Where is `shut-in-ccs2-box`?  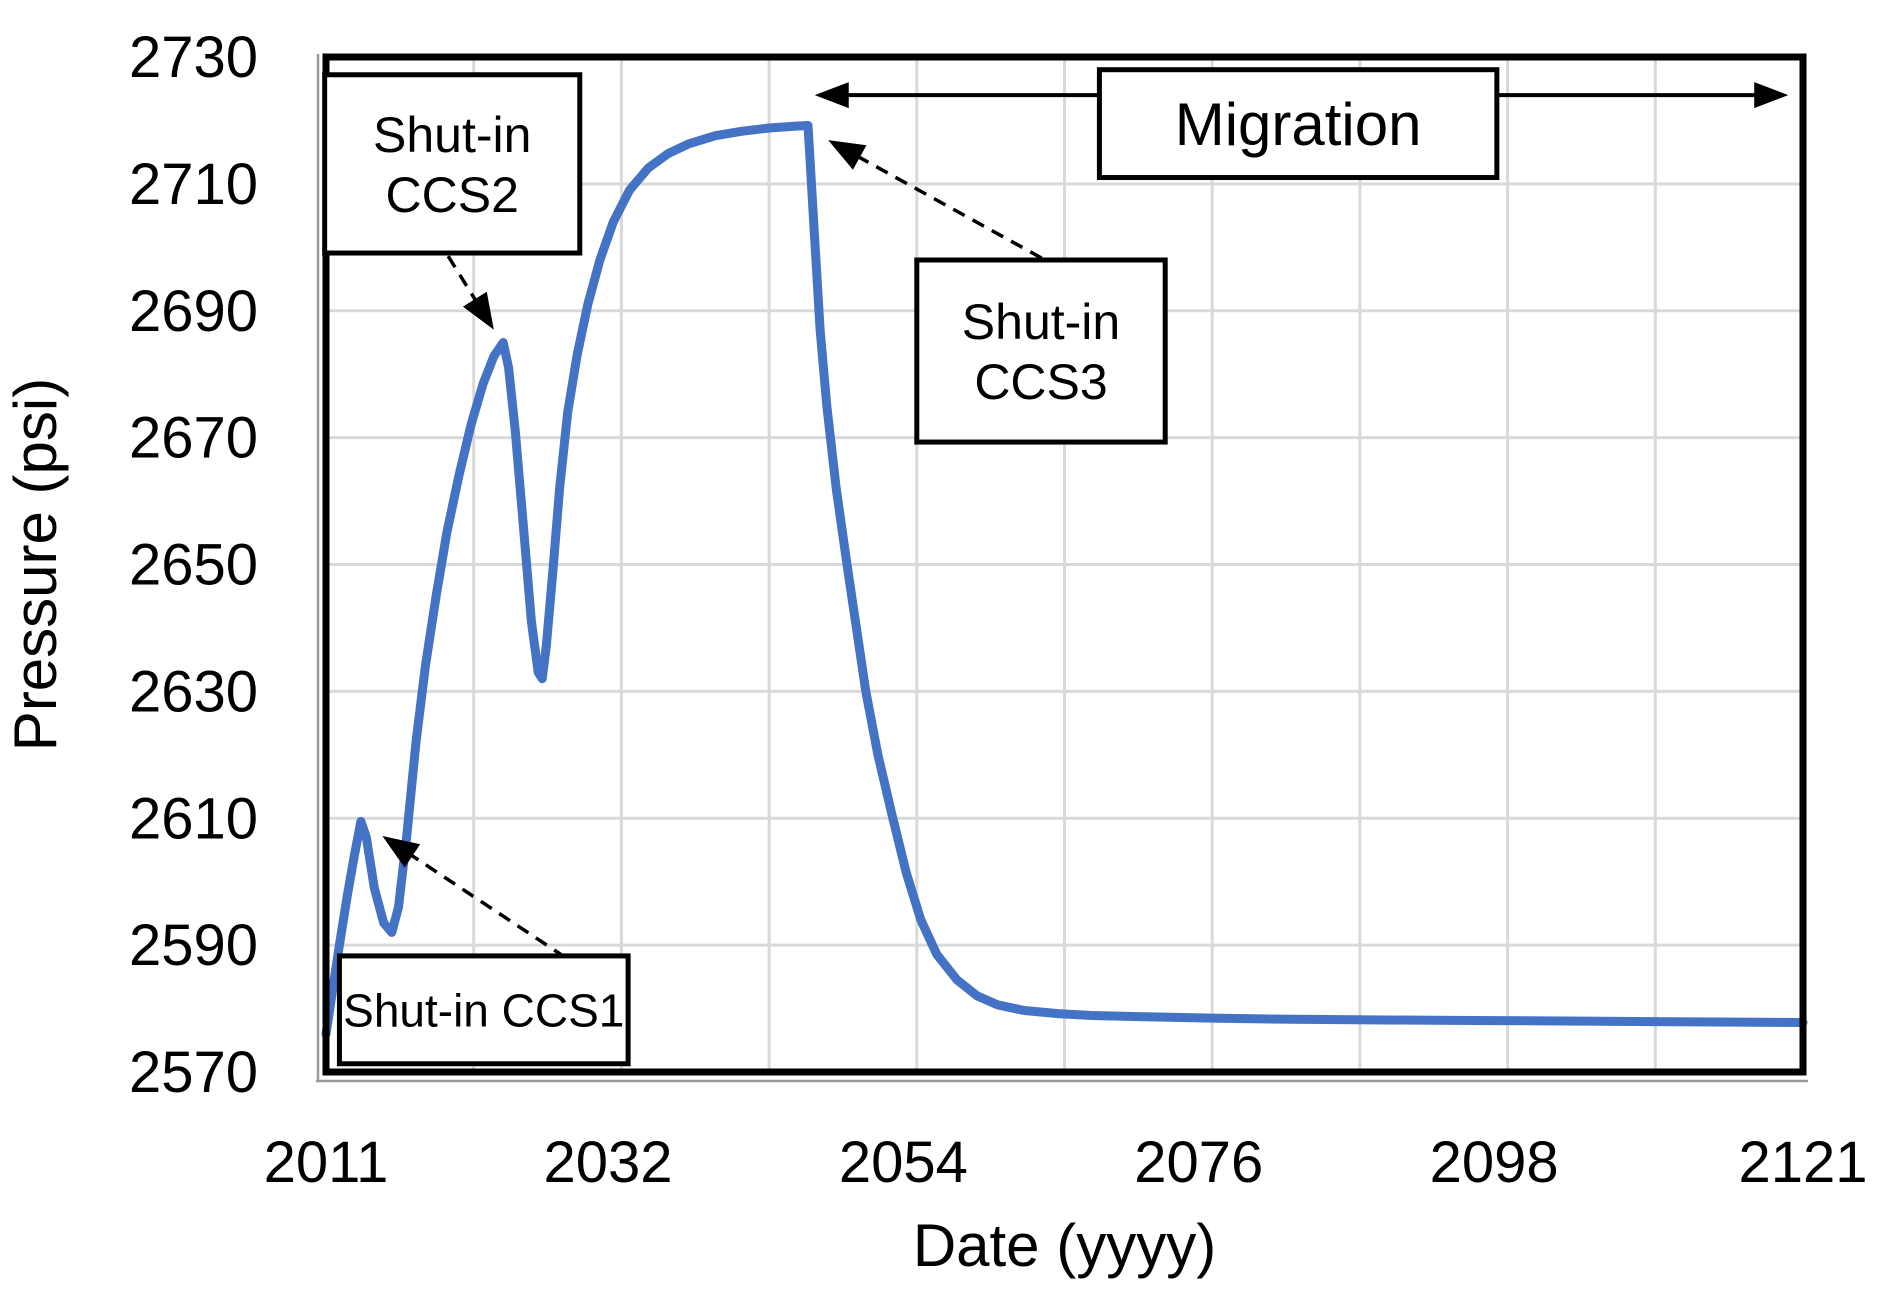 shut-in-ccs2-box is located at coordinates (452, 164).